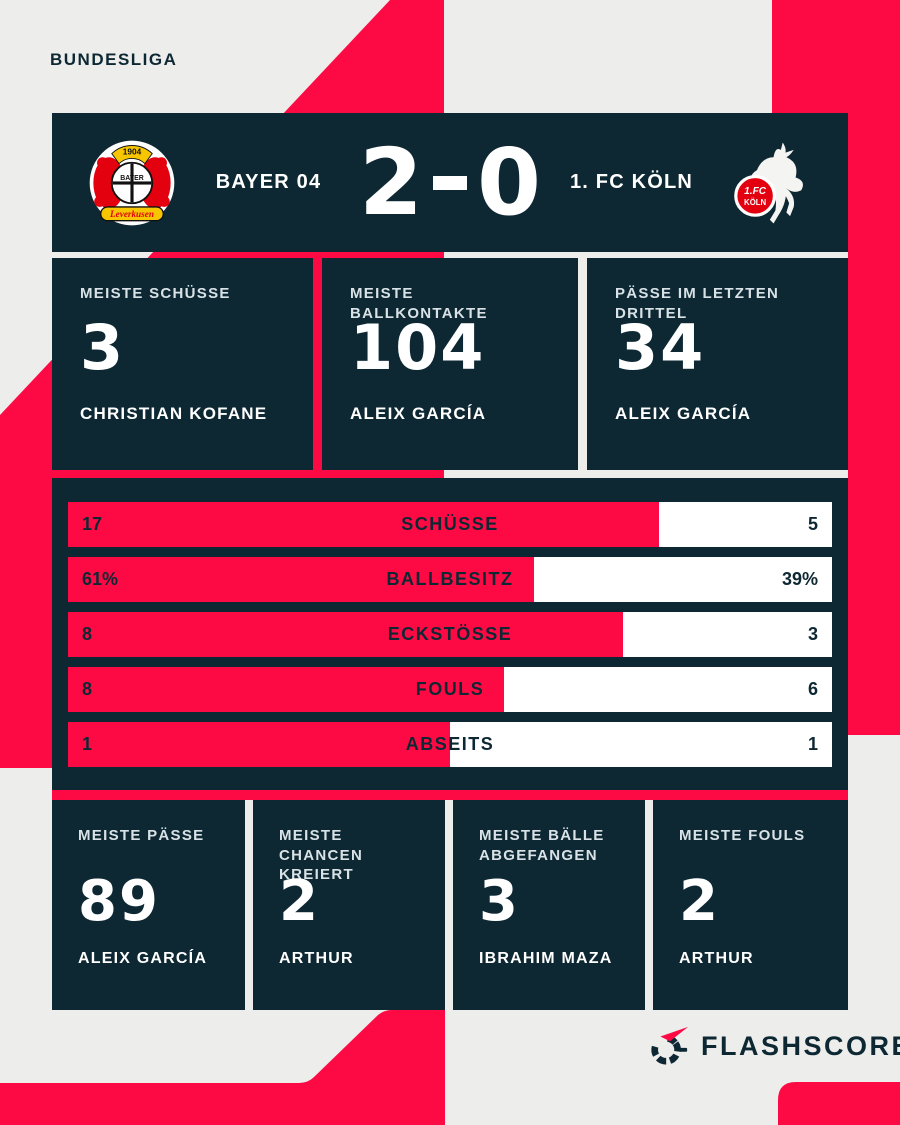 The image size is (900, 1125). I want to click on mid-bottom-strip, so click(450, 795).